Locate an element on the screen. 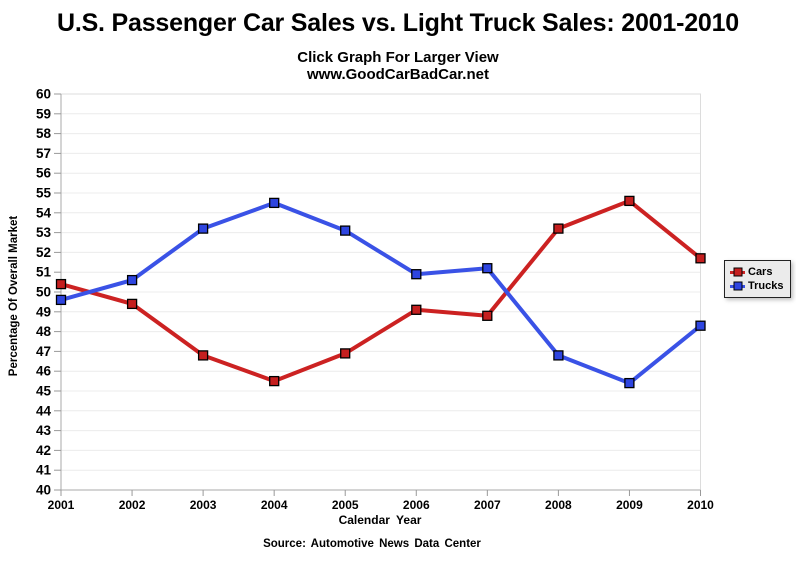 The width and height of the screenshot is (796, 562). x-tick-label: 2003 is located at coordinates (203, 505).